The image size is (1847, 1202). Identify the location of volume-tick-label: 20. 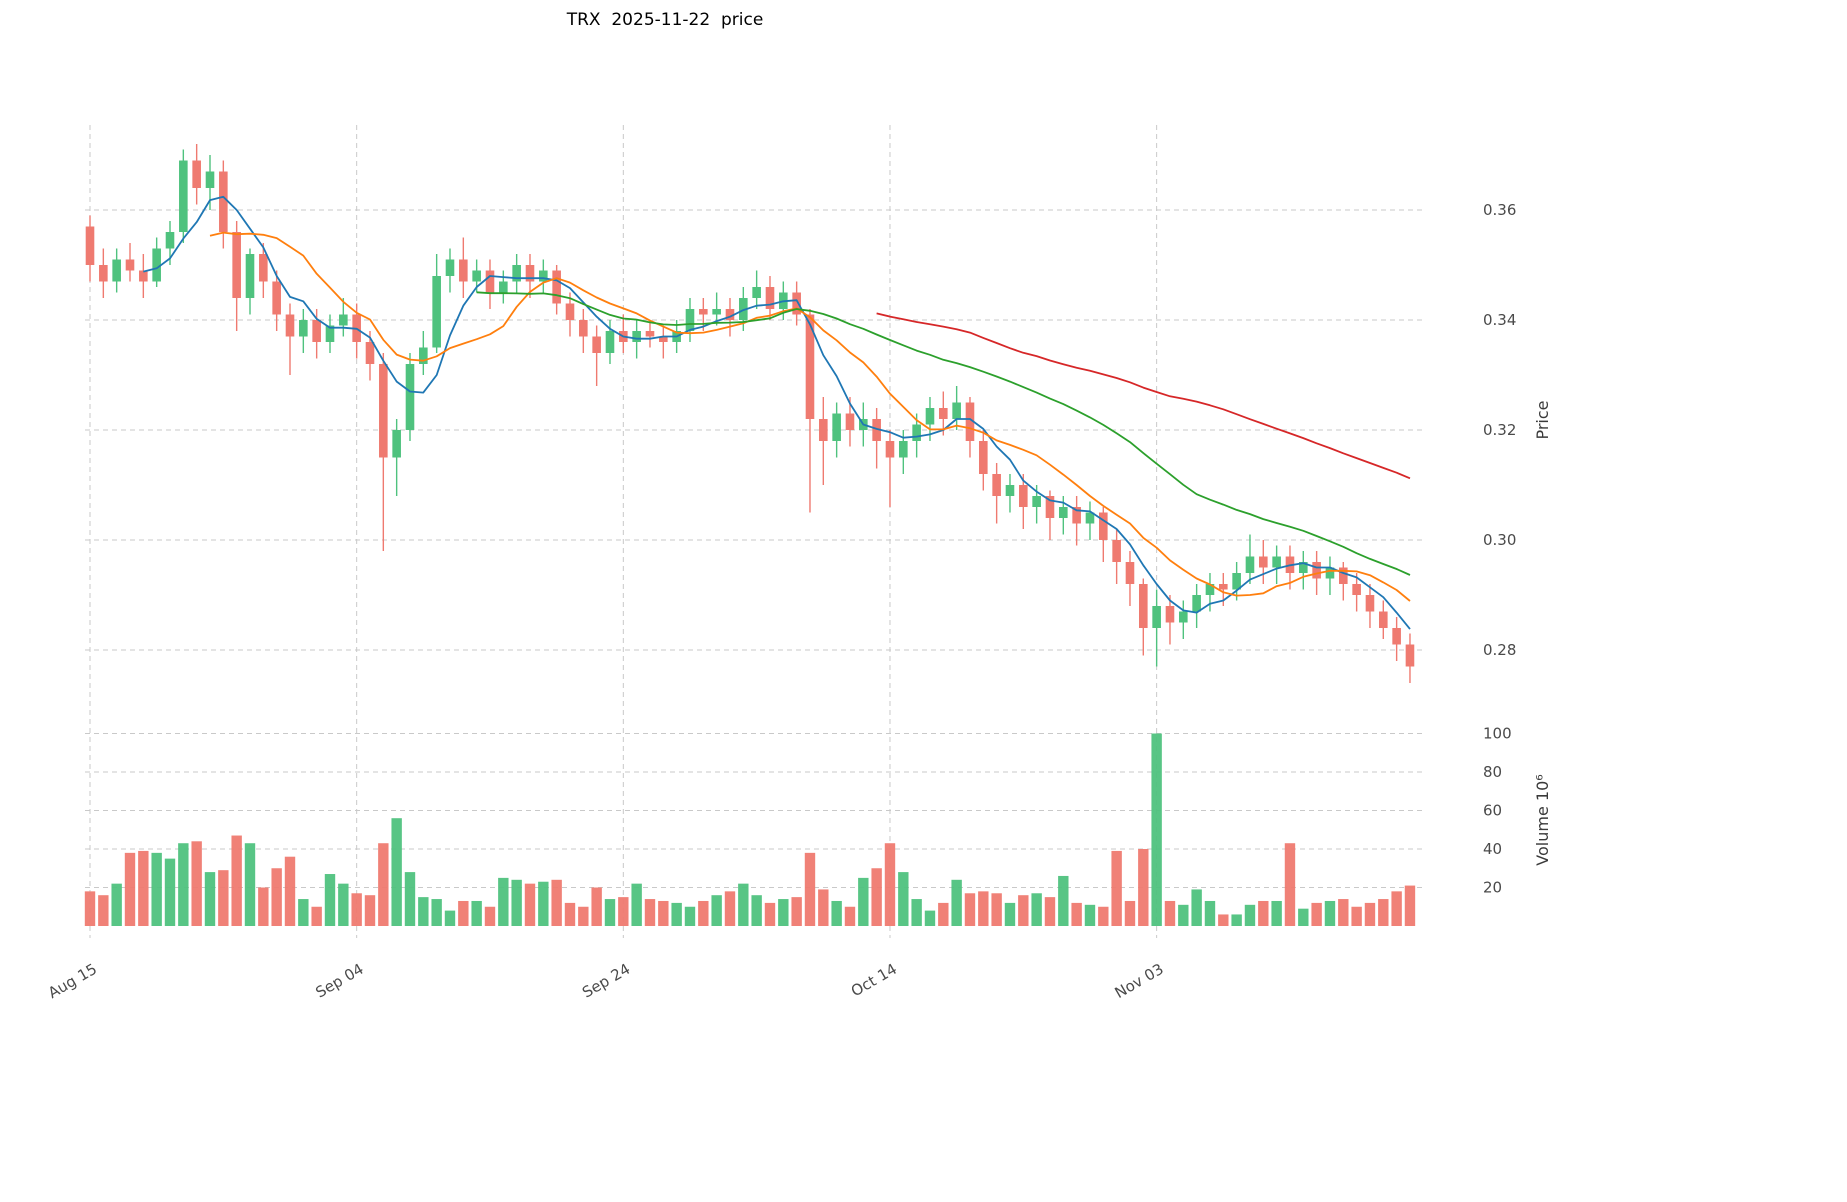
(1492, 888).